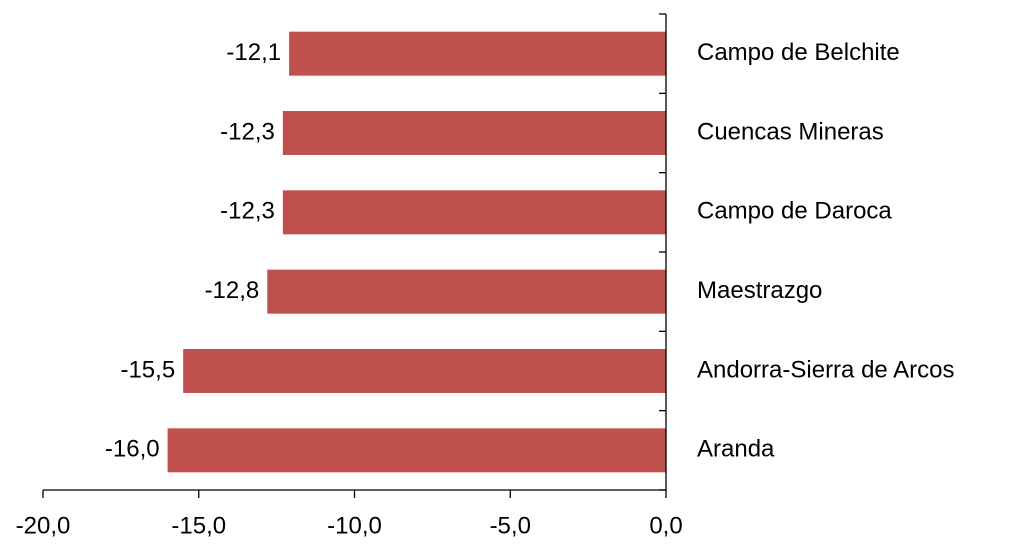 This screenshot has width=1011, height=551. Describe the element at coordinates (43, 525) in the screenshot. I see `x-tick-label: -20,0` at that location.